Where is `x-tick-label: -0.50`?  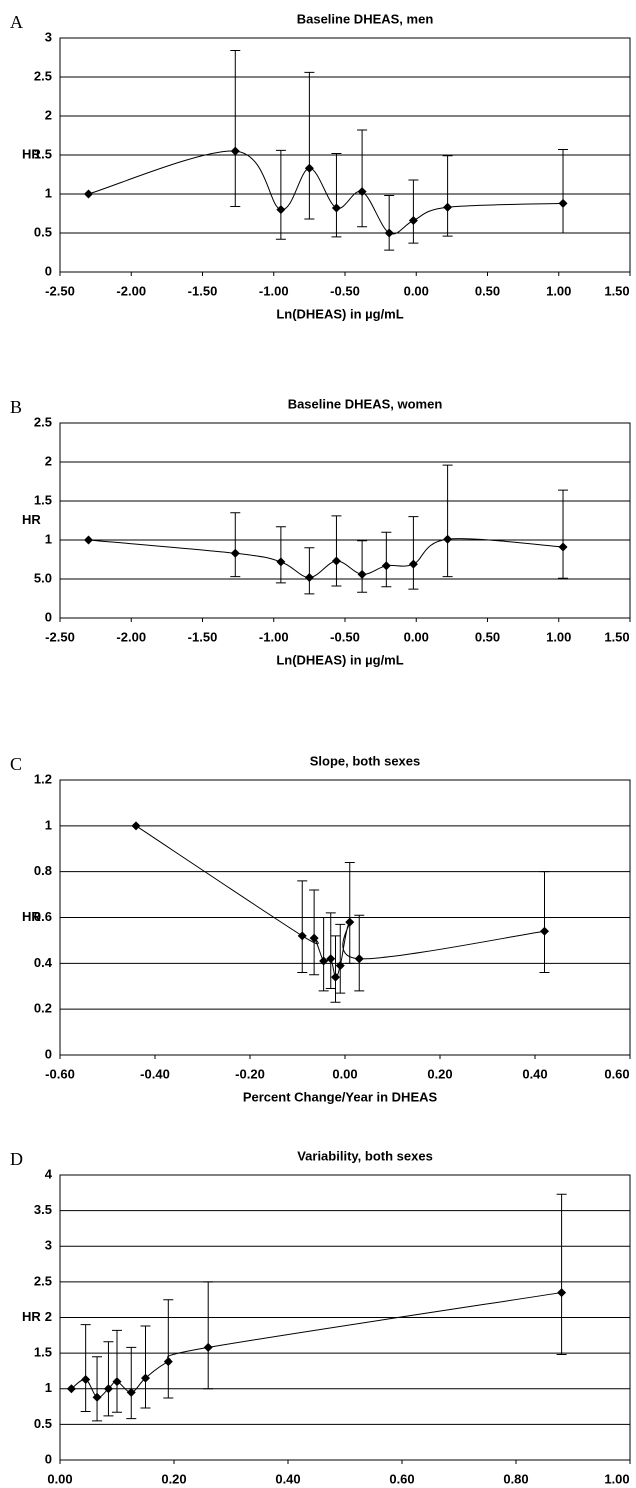 x-tick-label: -0.50 is located at coordinates (345, 290).